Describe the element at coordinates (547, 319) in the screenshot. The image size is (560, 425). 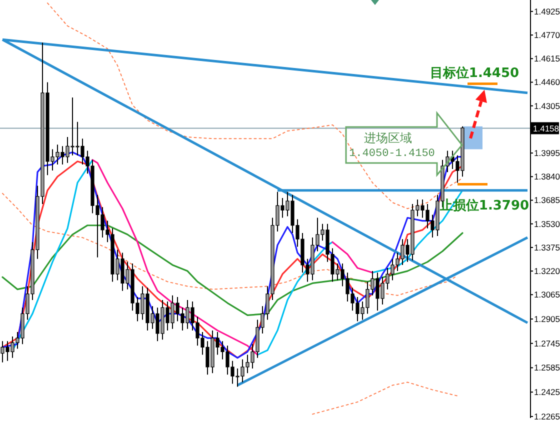
I see `y-tick-label: 1.2905` at that location.